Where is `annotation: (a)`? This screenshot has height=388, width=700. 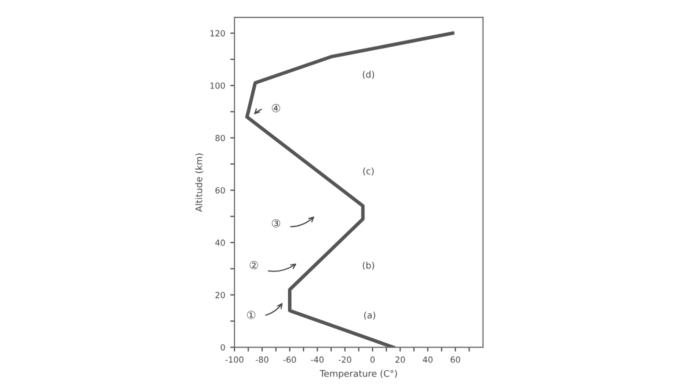 annotation: (a) is located at coordinates (370, 316).